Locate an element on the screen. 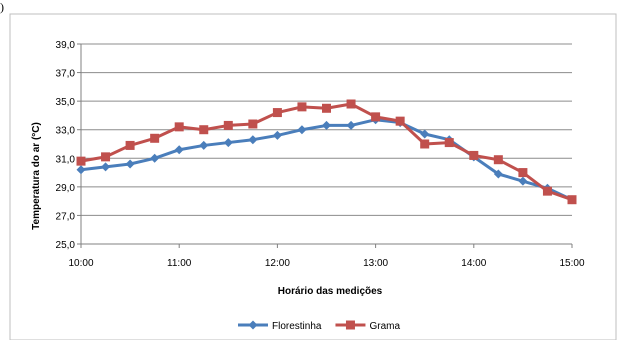 The height and width of the screenshot is (340, 626). legend-marker-grama is located at coordinates (350, 325).